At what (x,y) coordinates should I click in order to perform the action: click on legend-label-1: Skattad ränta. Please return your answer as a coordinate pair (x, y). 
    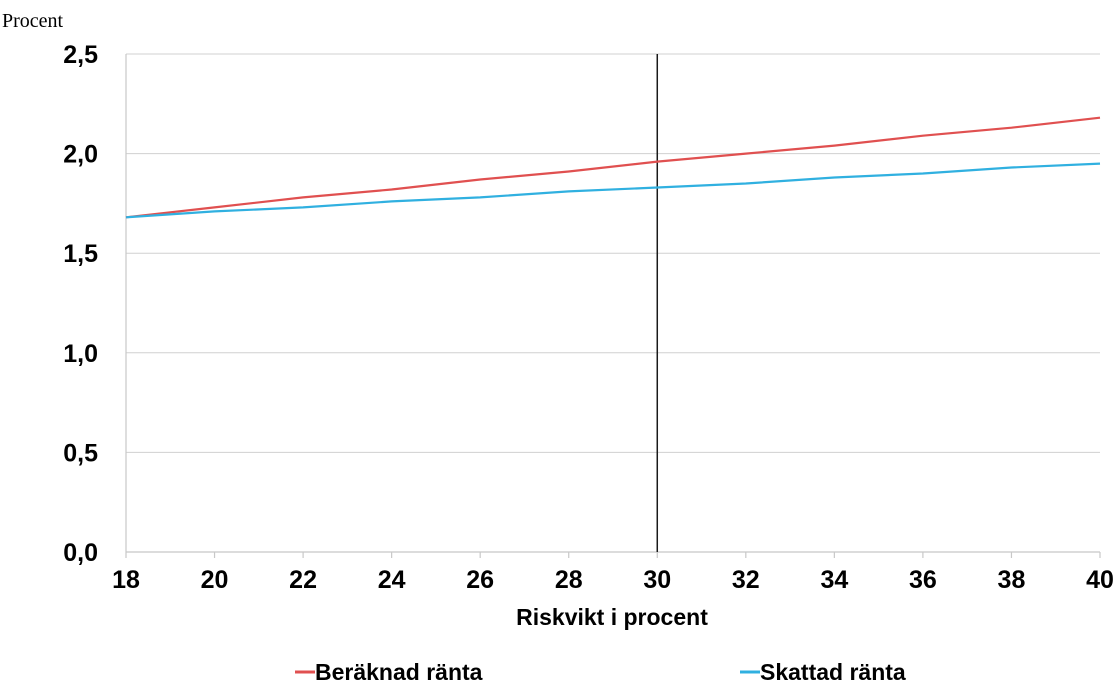
    Looking at the image, I should click on (833, 672).